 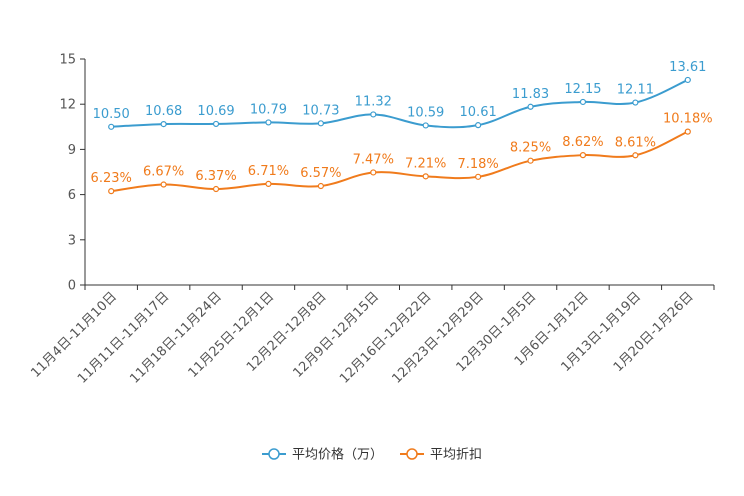 I want to click on data-label: 8.62%, so click(x=582, y=142).